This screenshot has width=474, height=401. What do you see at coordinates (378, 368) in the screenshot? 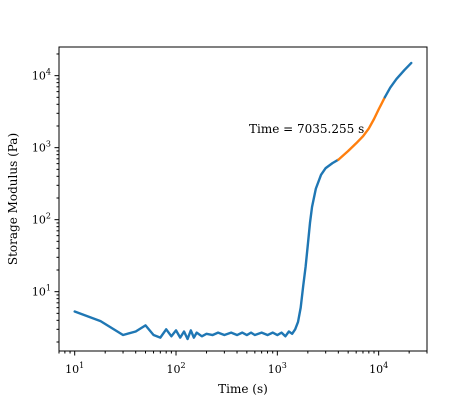
I see `x-tick-label: 10⁴` at bounding box center [378, 368].